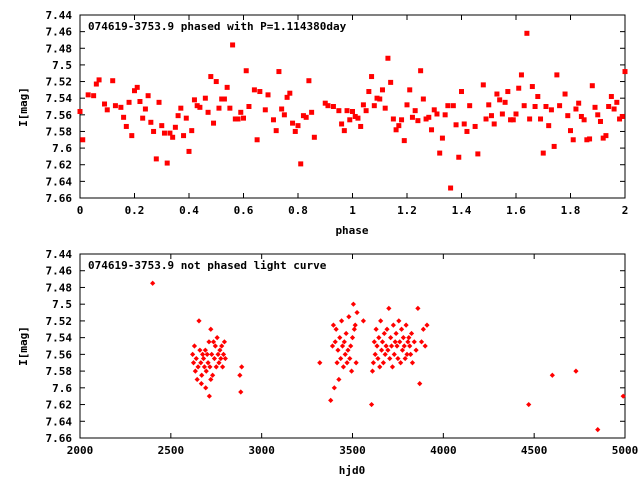 This screenshot has height=480, width=640. Describe the element at coordinates (59, 271) in the screenshot. I see `unphased-y-tick-label: 7.46` at that location.